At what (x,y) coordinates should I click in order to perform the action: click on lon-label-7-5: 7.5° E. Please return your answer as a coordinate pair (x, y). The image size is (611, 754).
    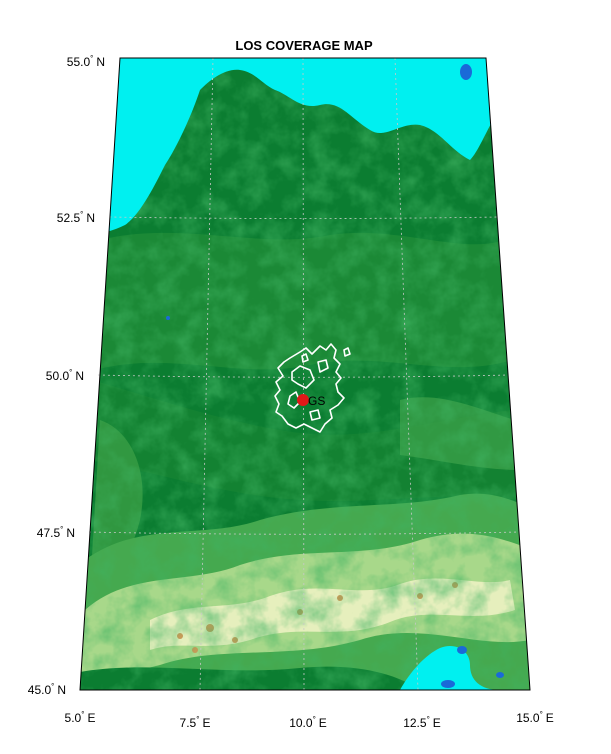
    Looking at the image, I should click on (195, 722).